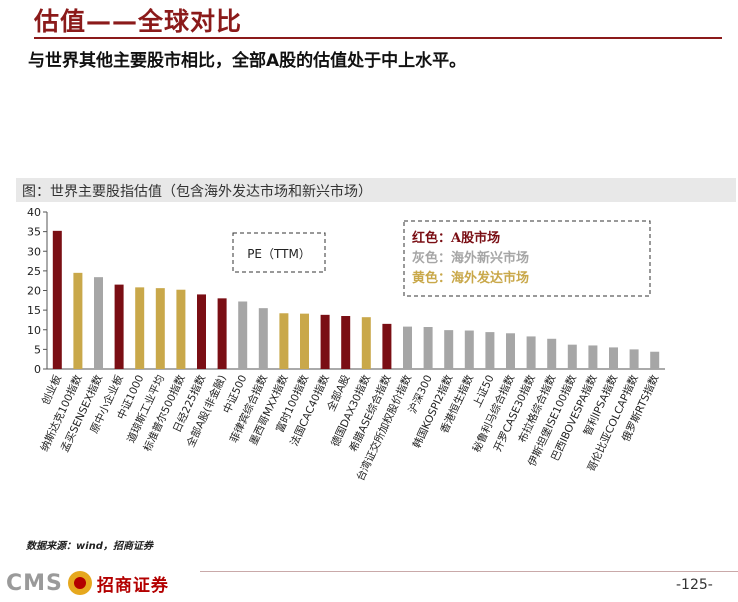 The image size is (738, 602). What do you see at coordinates (34, 291) in the screenshot?
I see `y-tick-label: 20` at bounding box center [34, 291].